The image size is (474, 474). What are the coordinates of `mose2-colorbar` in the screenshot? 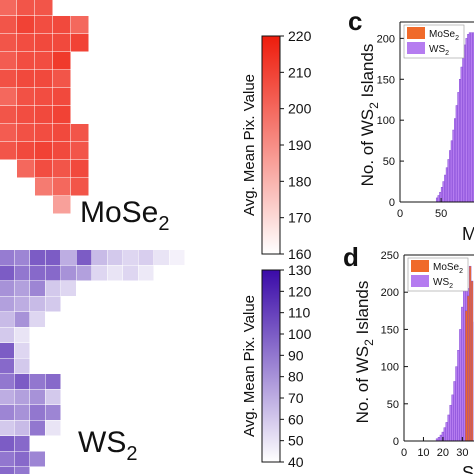 It's located at (271, 145).